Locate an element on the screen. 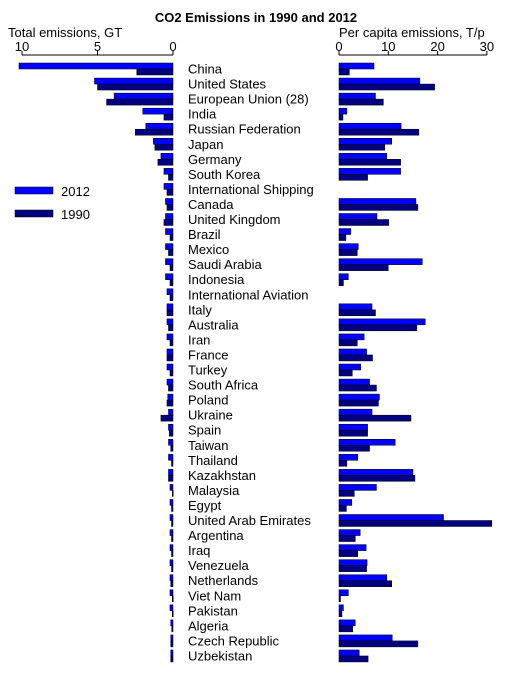 This screenshot has width=512, height=678. country-label: France is located at coordinates (208, 354).